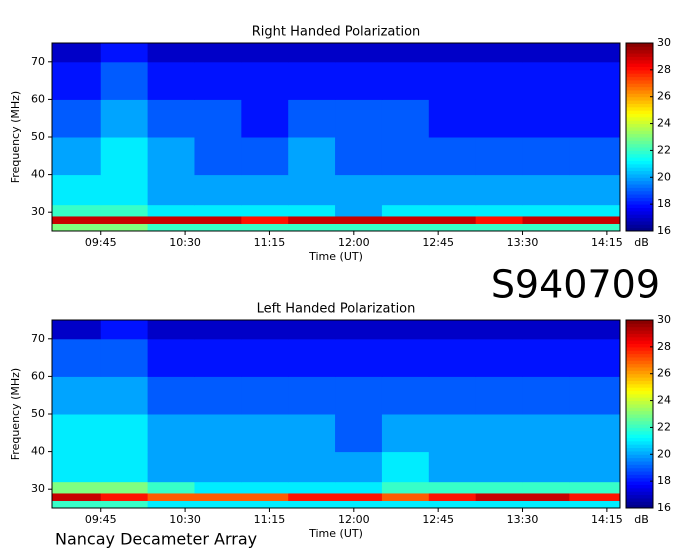 Image resolution: width=680 pixels, height=552 pixels. I want to click on colorbar-tick-label: 16, so click(664, 230).